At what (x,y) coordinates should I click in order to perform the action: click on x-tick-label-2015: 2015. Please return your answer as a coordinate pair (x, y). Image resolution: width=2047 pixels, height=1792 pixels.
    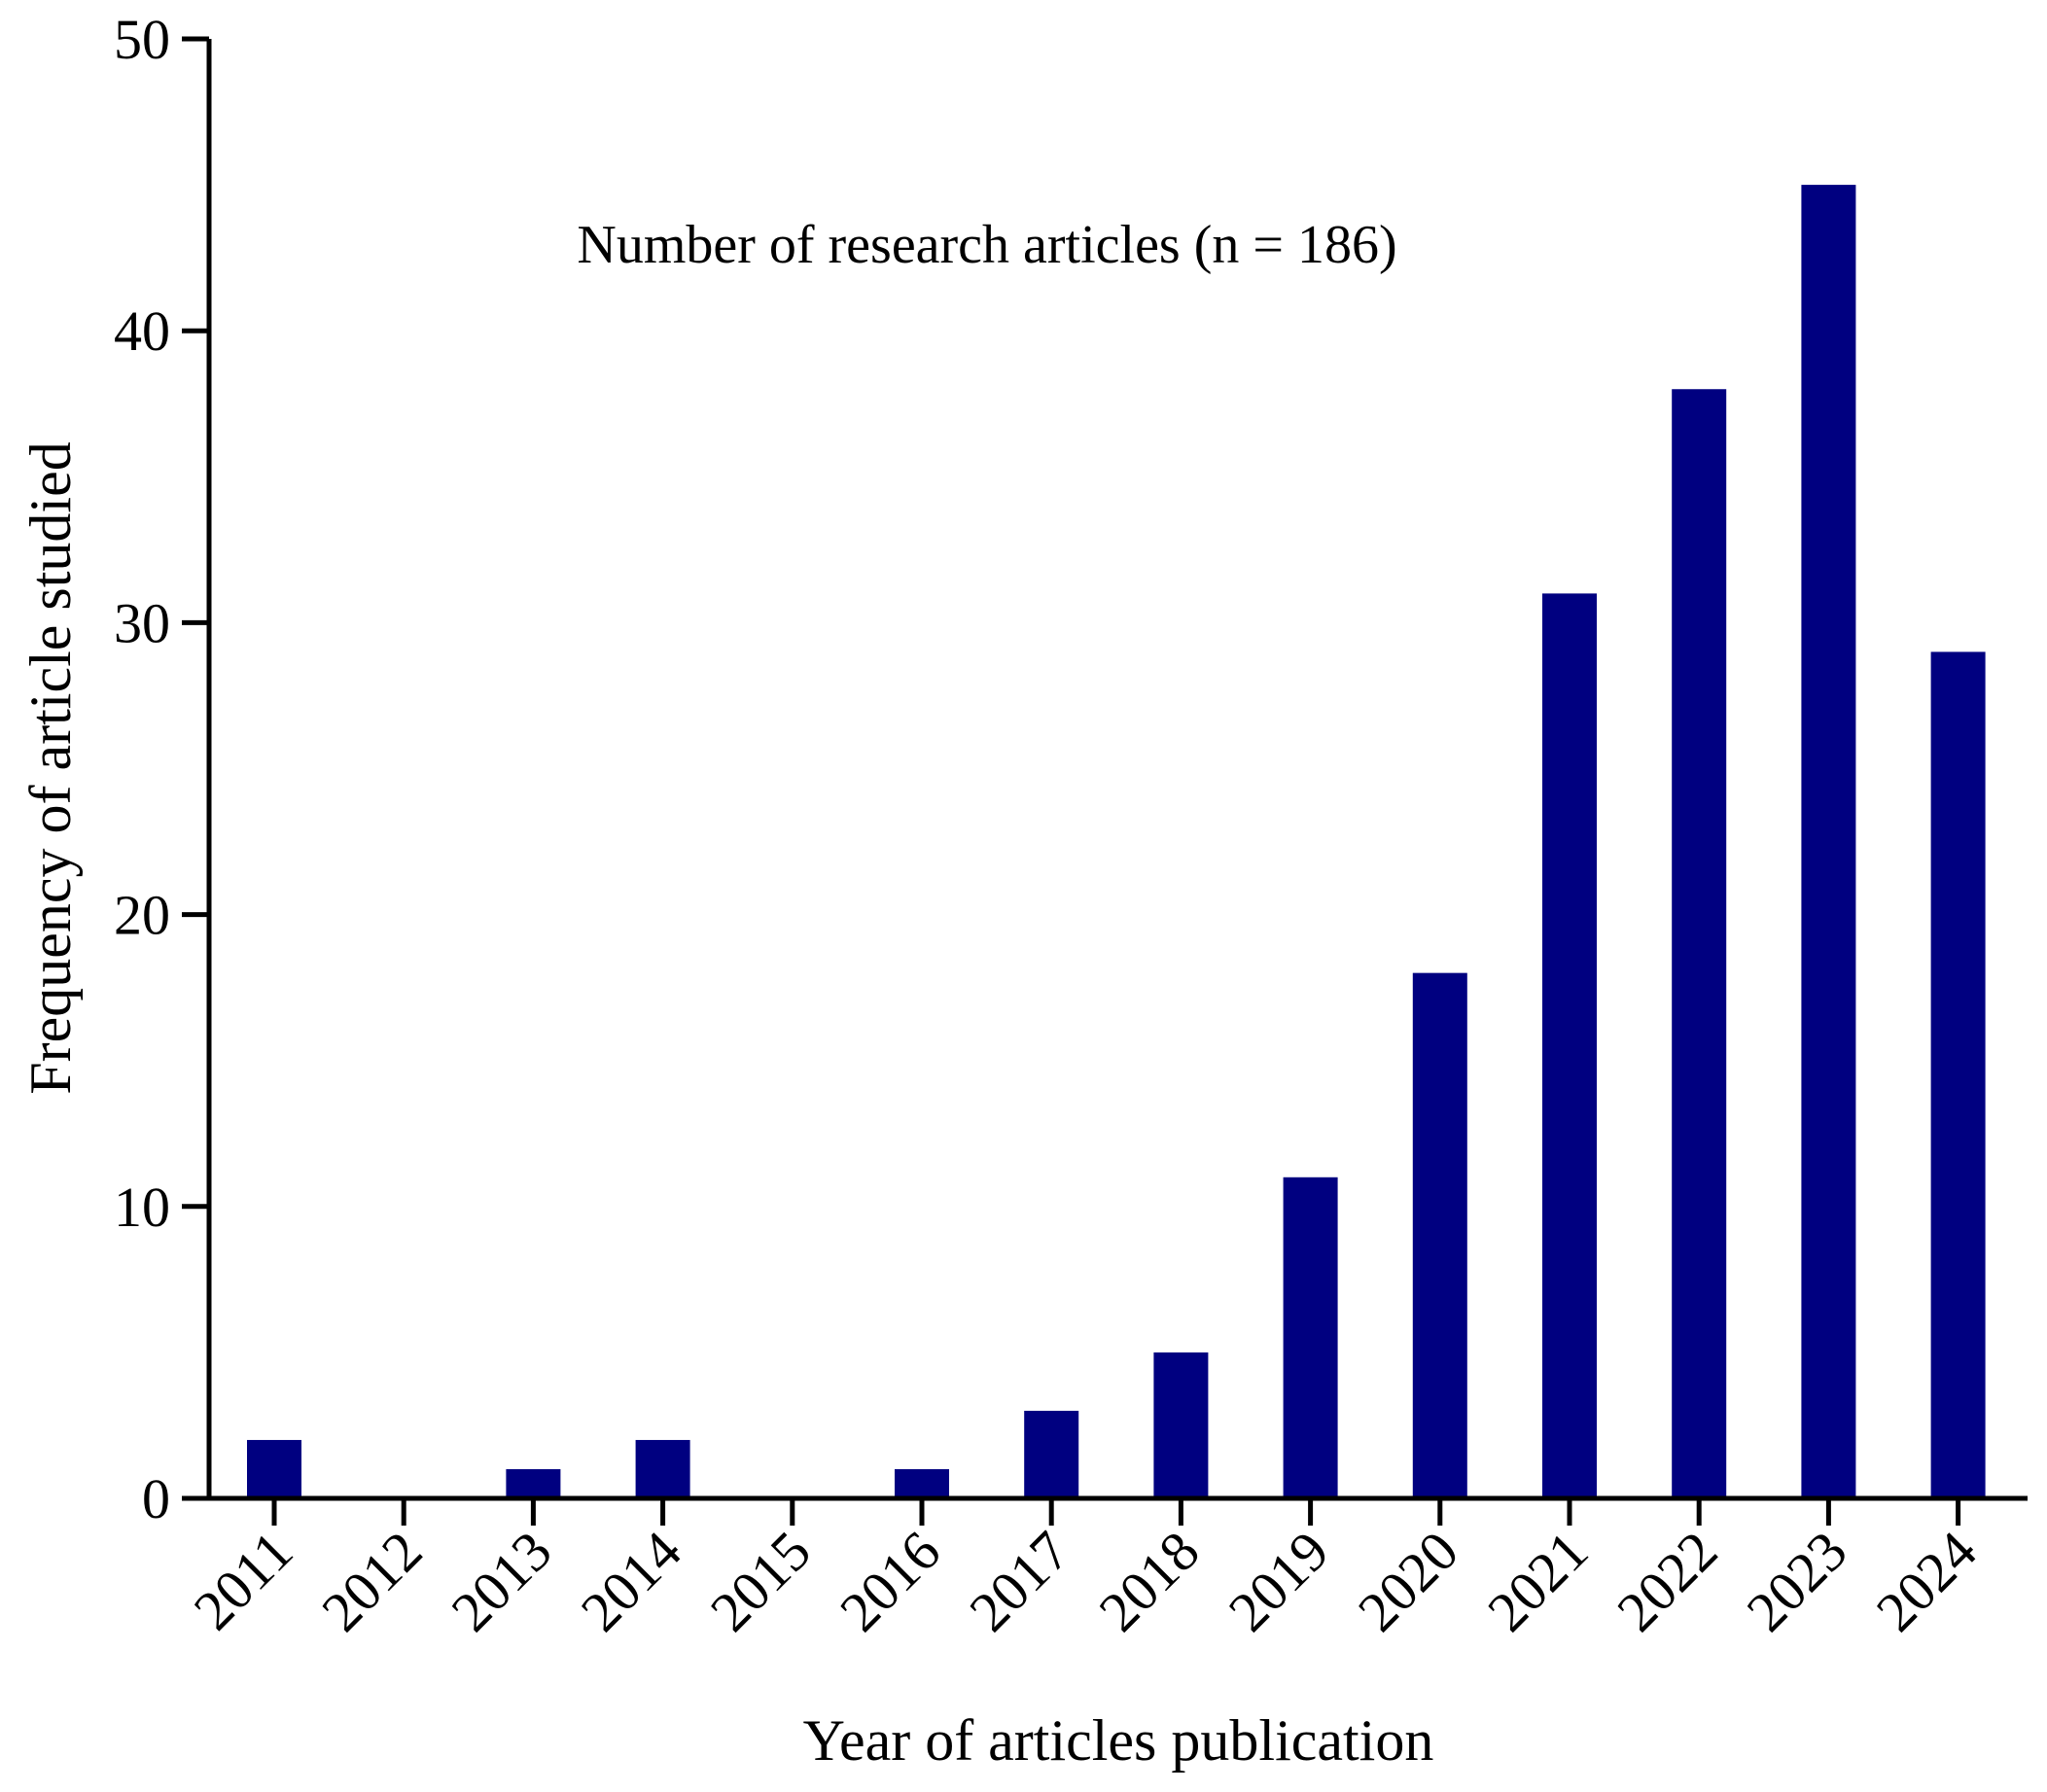
    Looking at the image, I should click on (760, 1581).